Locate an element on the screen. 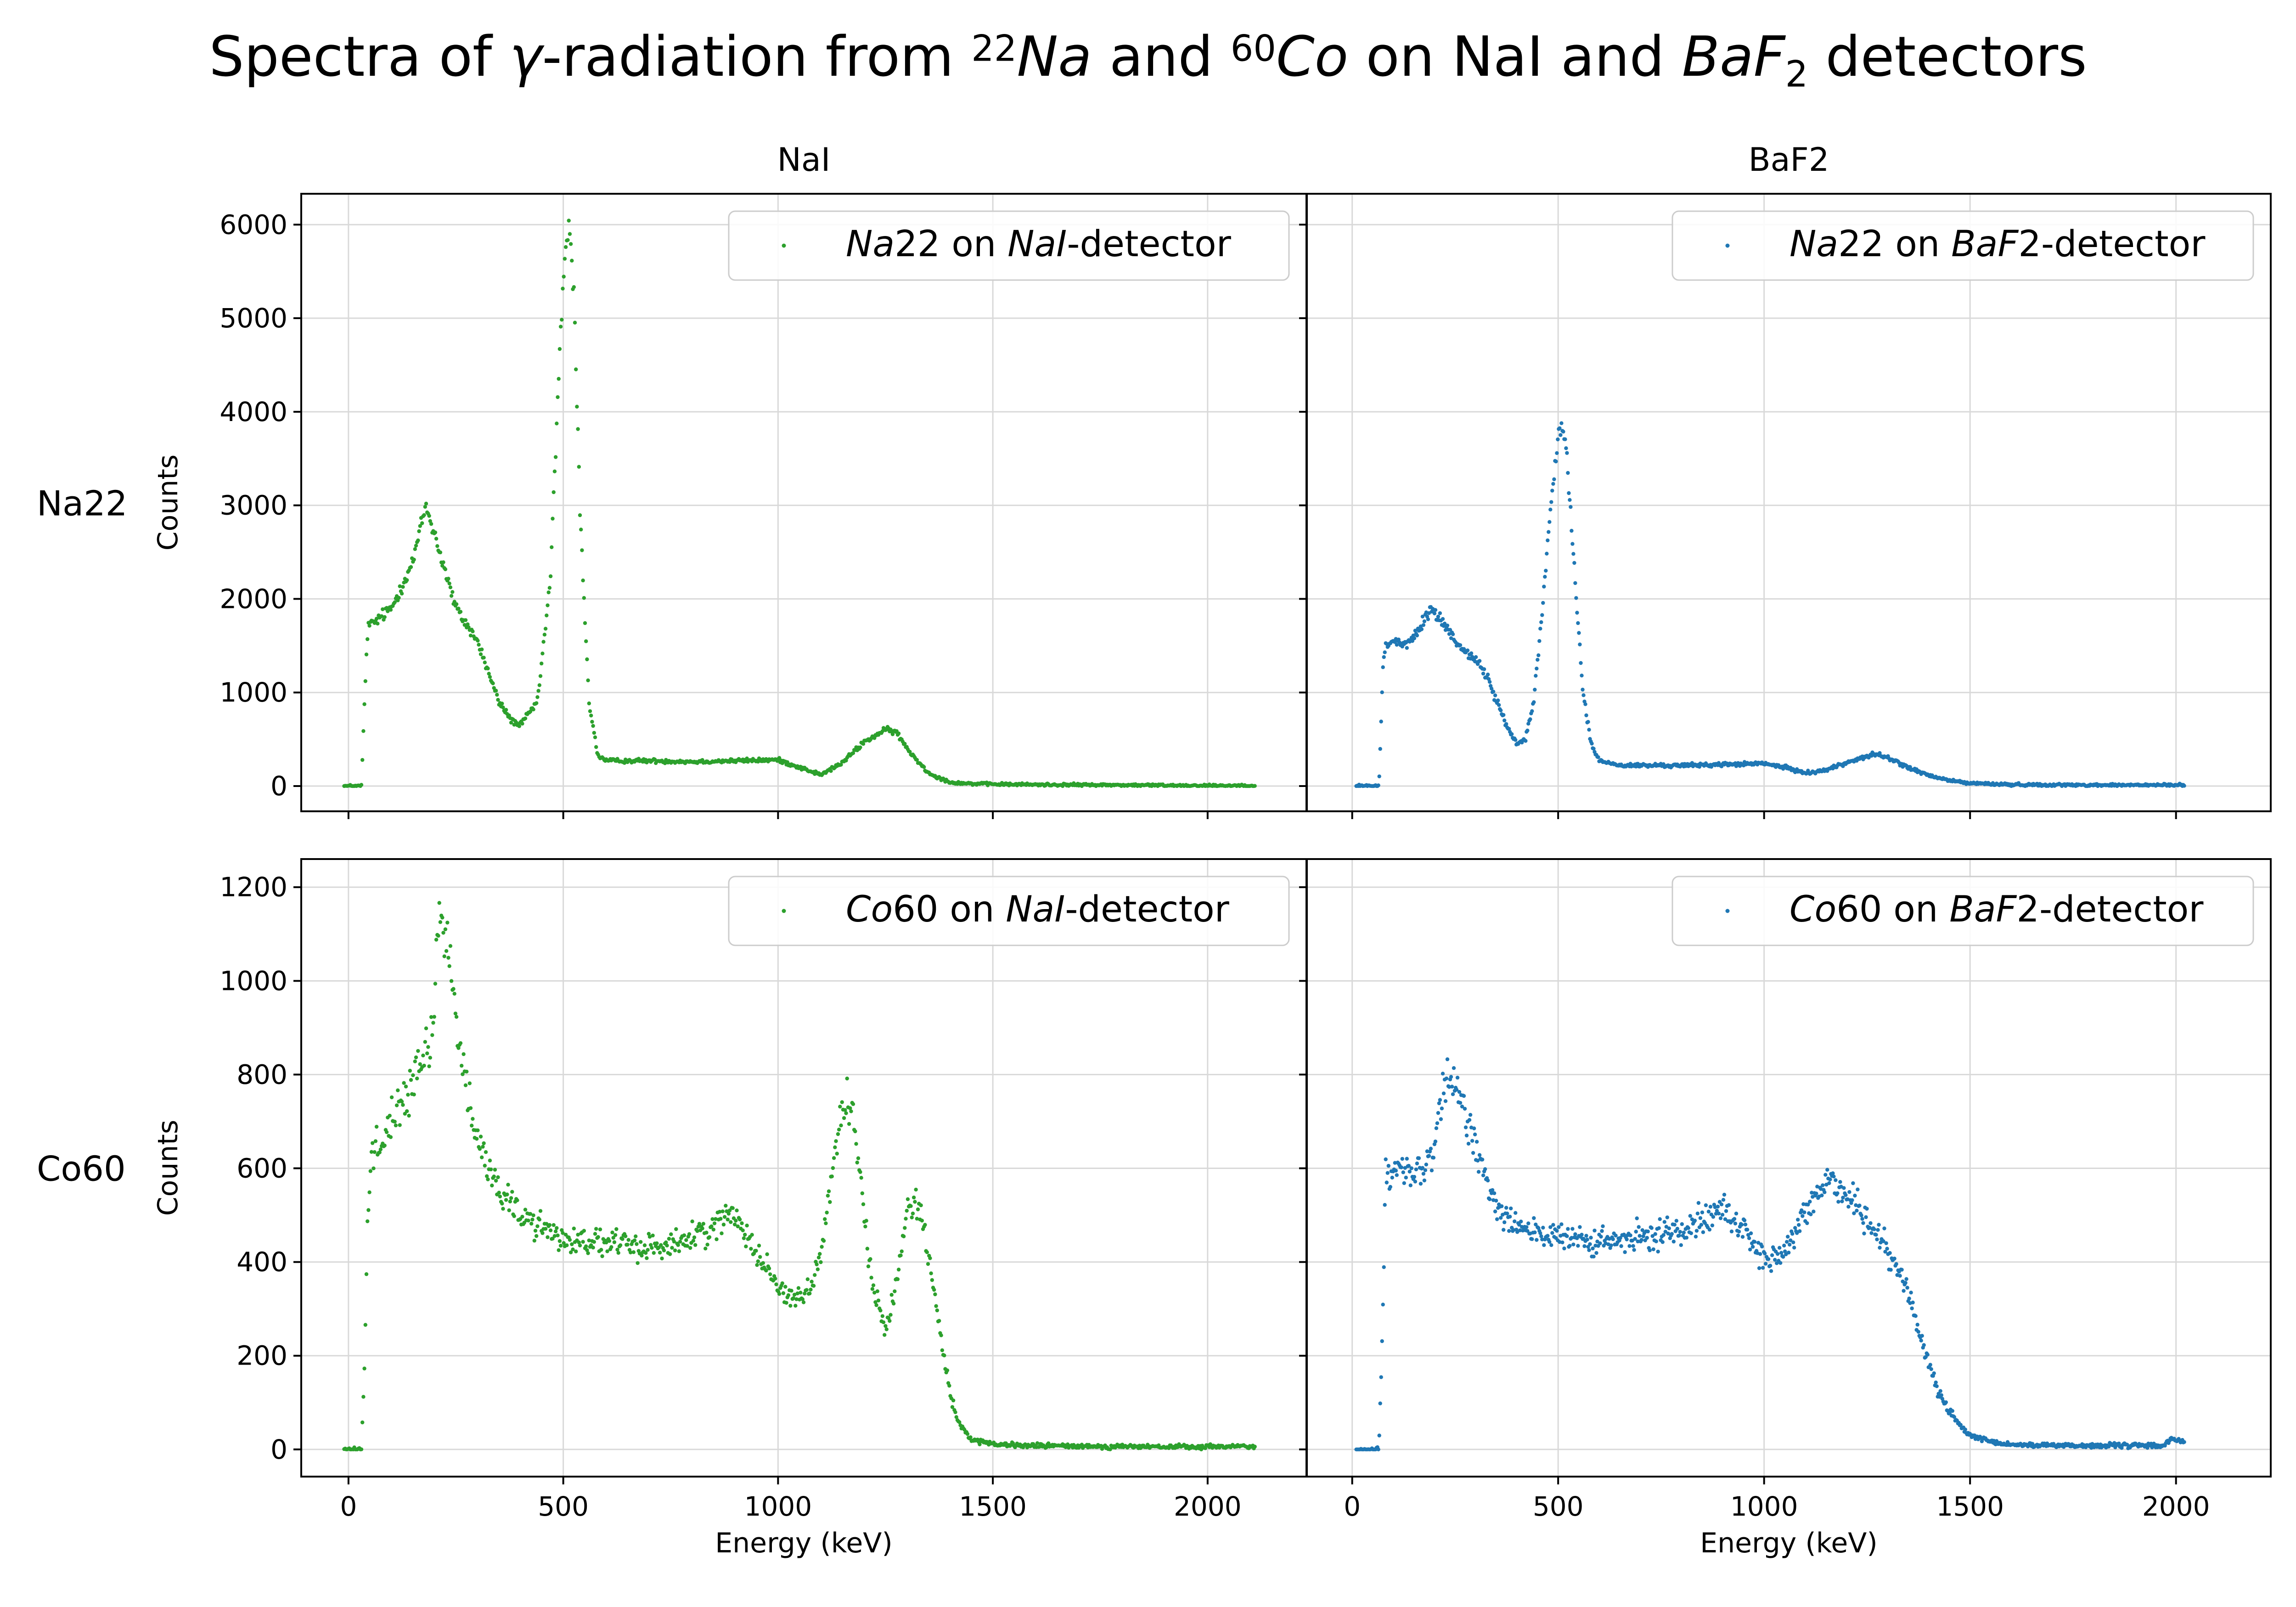 The height and width of the screenshot is (1607, 2296). legend-label: Co60 on NaI-detector is located at coordinates (1038, 909).